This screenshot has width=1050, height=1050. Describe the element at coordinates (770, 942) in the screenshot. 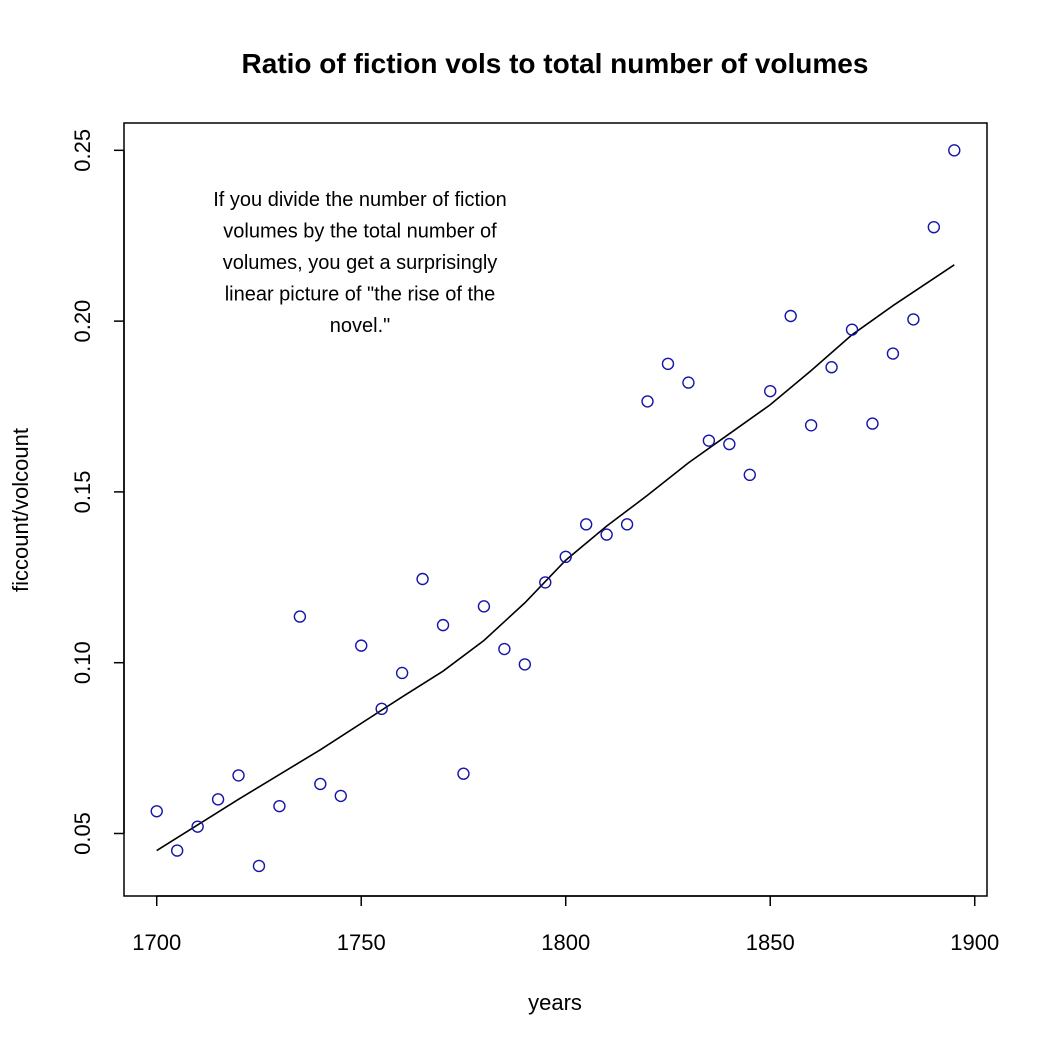

I see `x-tick-label: 1850` at that location.